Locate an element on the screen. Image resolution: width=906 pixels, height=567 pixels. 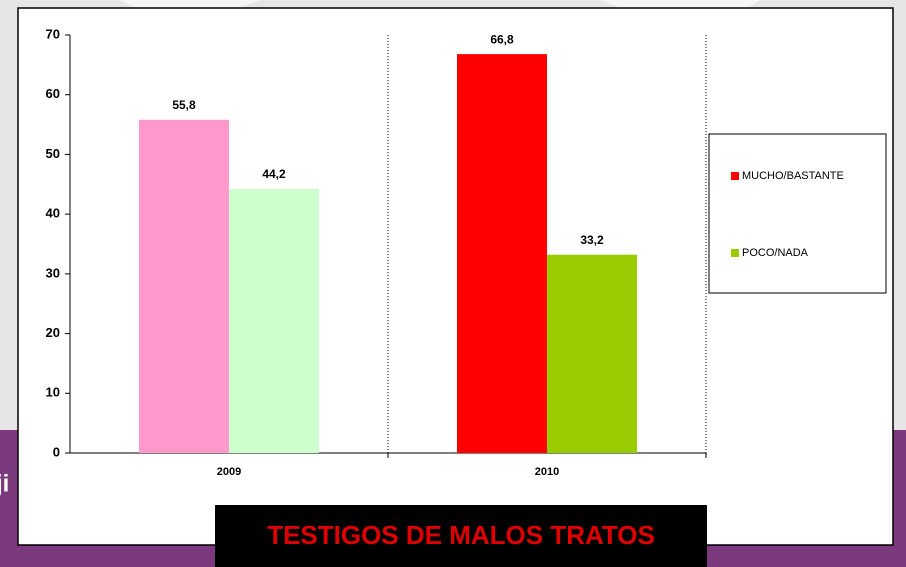
value-label: 44,2 is located at coordinates (274, 174).